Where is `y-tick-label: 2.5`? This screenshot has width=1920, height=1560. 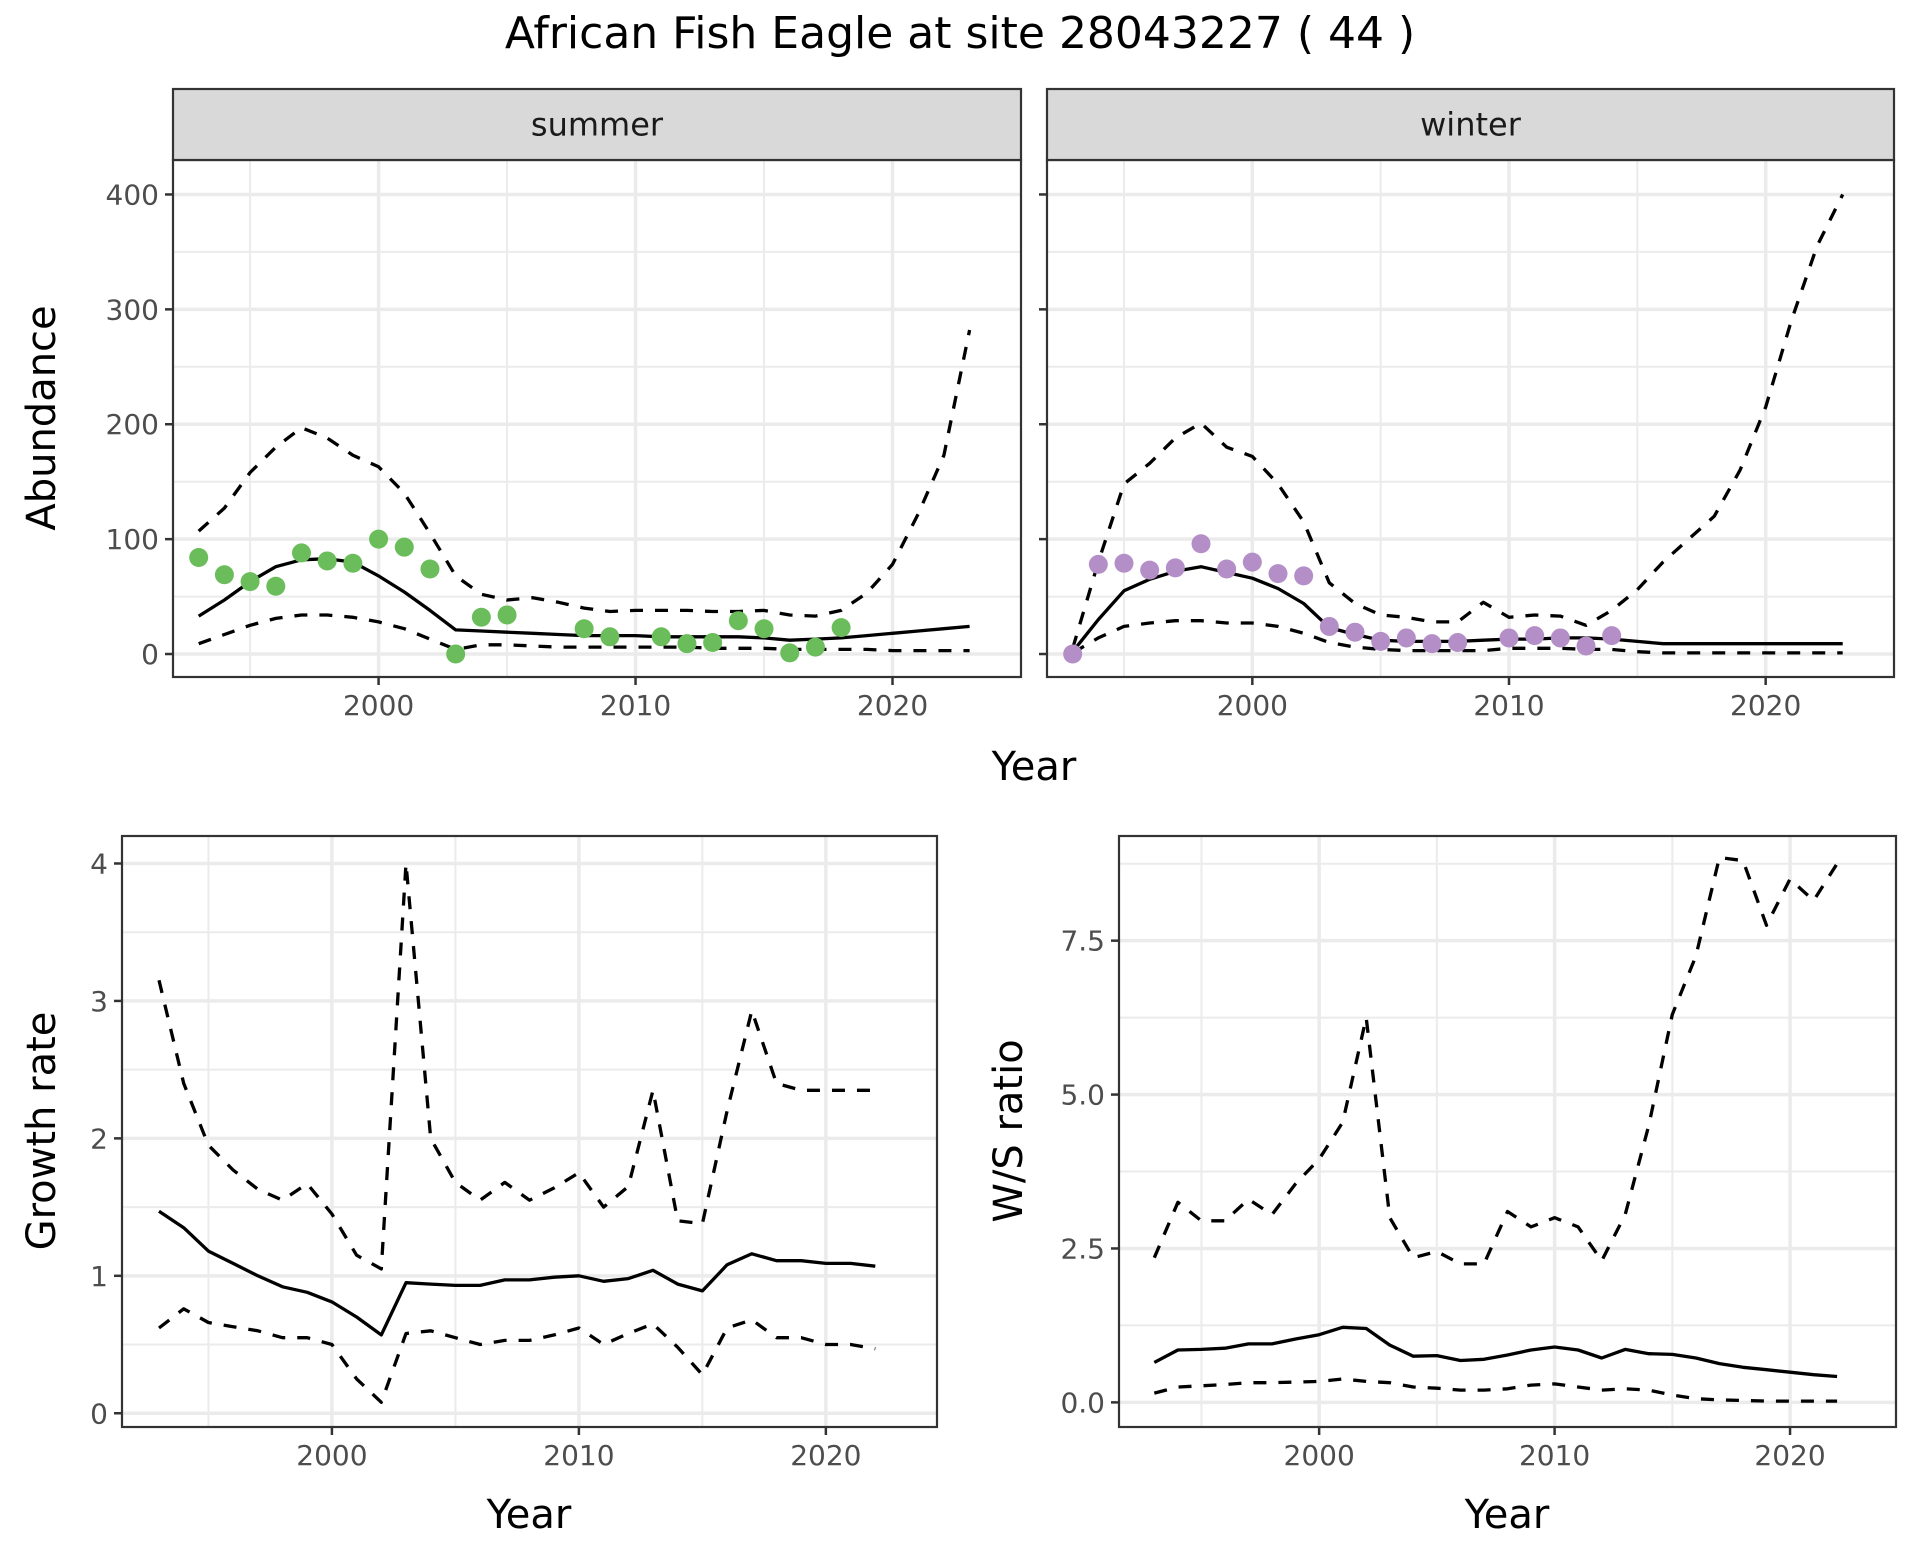 y-tick-label: 2.5 is located at coordinates (1082, 1248).